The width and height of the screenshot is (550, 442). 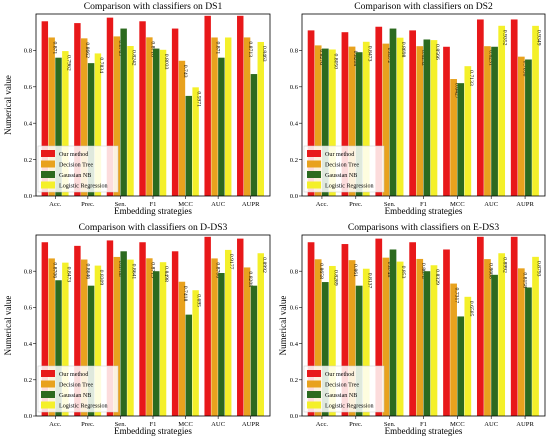 What do you see at coordinates (142, 329) in the screenshot?
I see `bar-our-method-f1` at bounding box center [142, 329].